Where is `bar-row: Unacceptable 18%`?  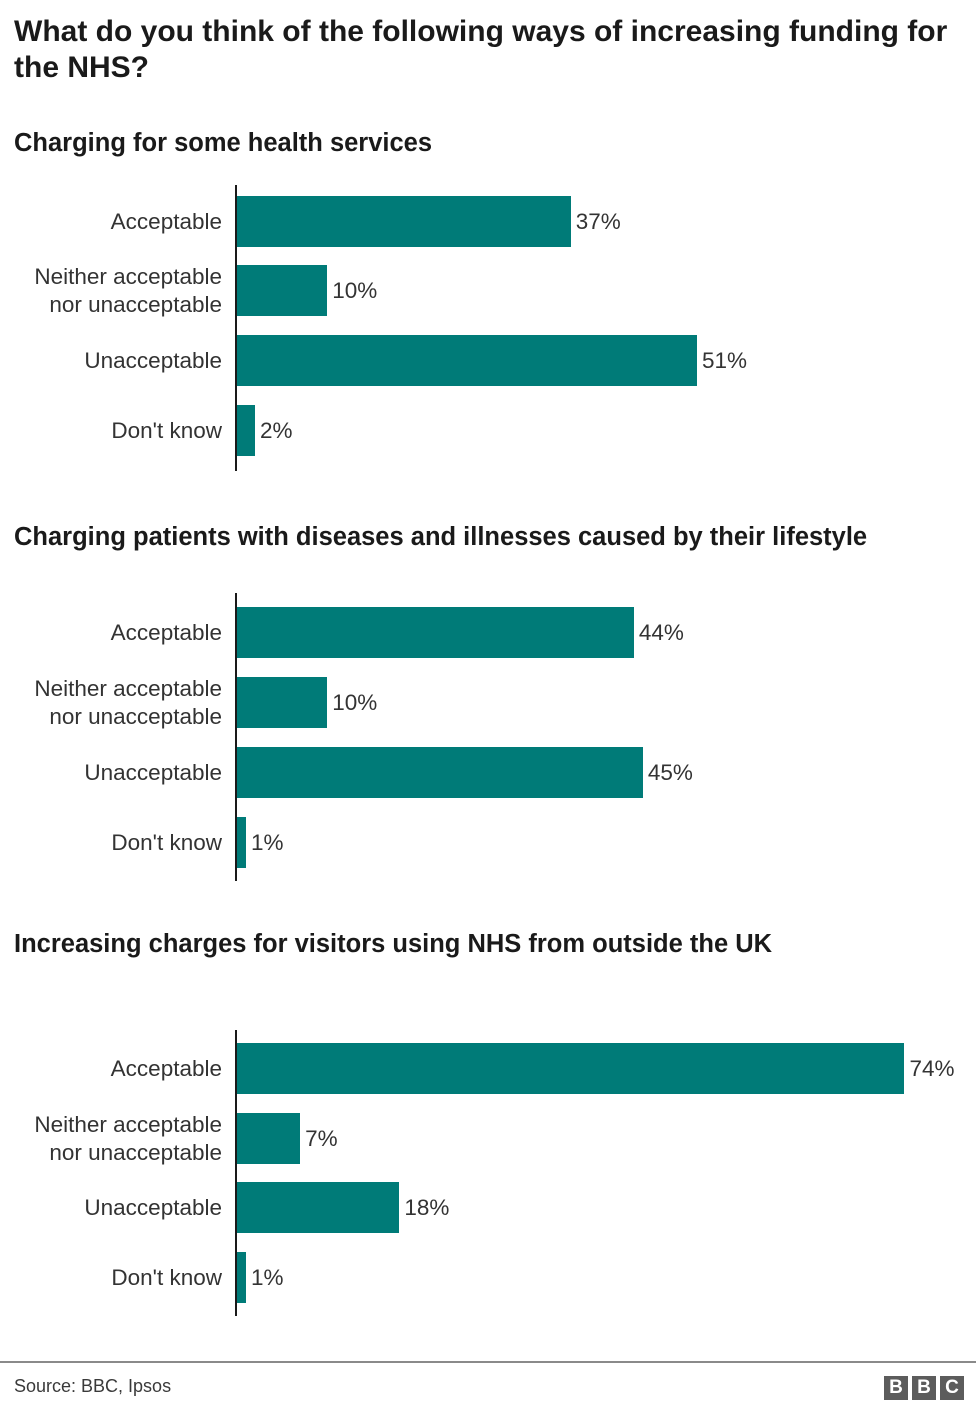
bar-row: Unacceptable 18% is located at coordinates (488, 1207).